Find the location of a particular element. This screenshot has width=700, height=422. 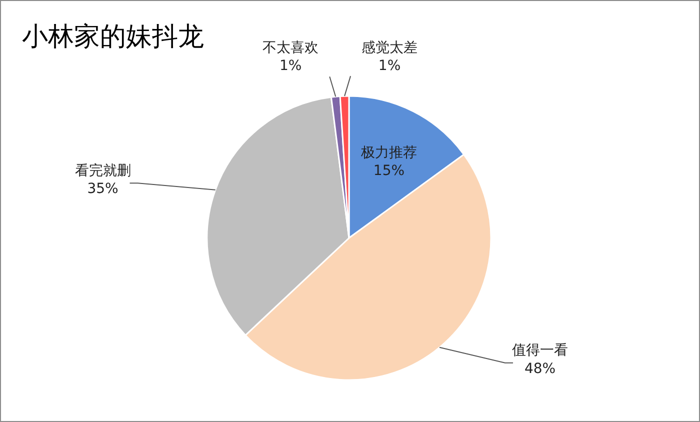

slice-label: 看完就删 is located at coordinates (102, 170).